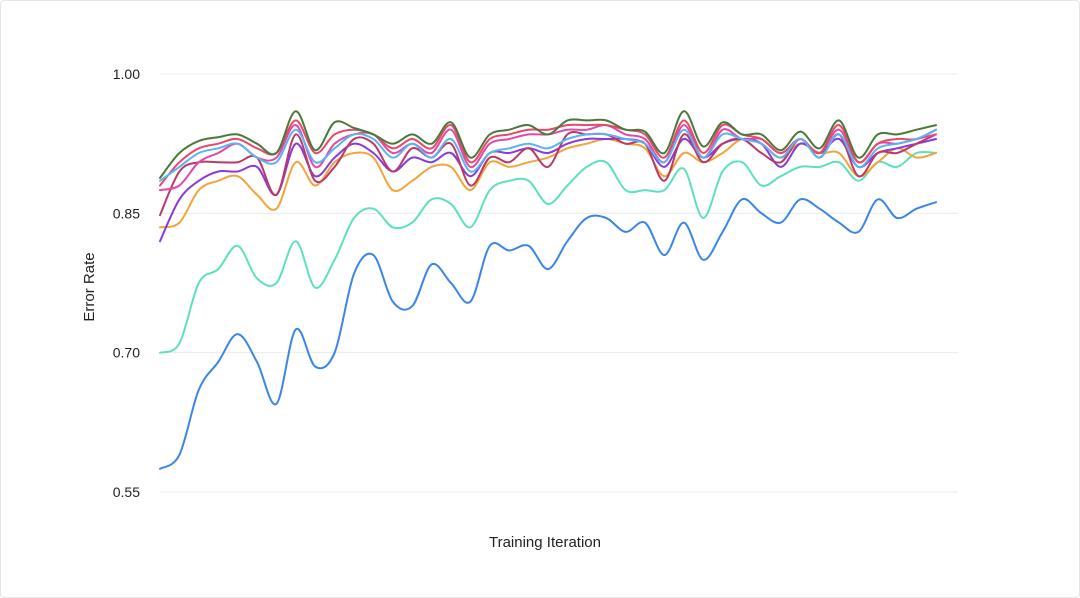  What do you see at coordinates (126, 74) in the screenshot?
I see `y-tick-label: 1.00` at bounding box center [126, 74].